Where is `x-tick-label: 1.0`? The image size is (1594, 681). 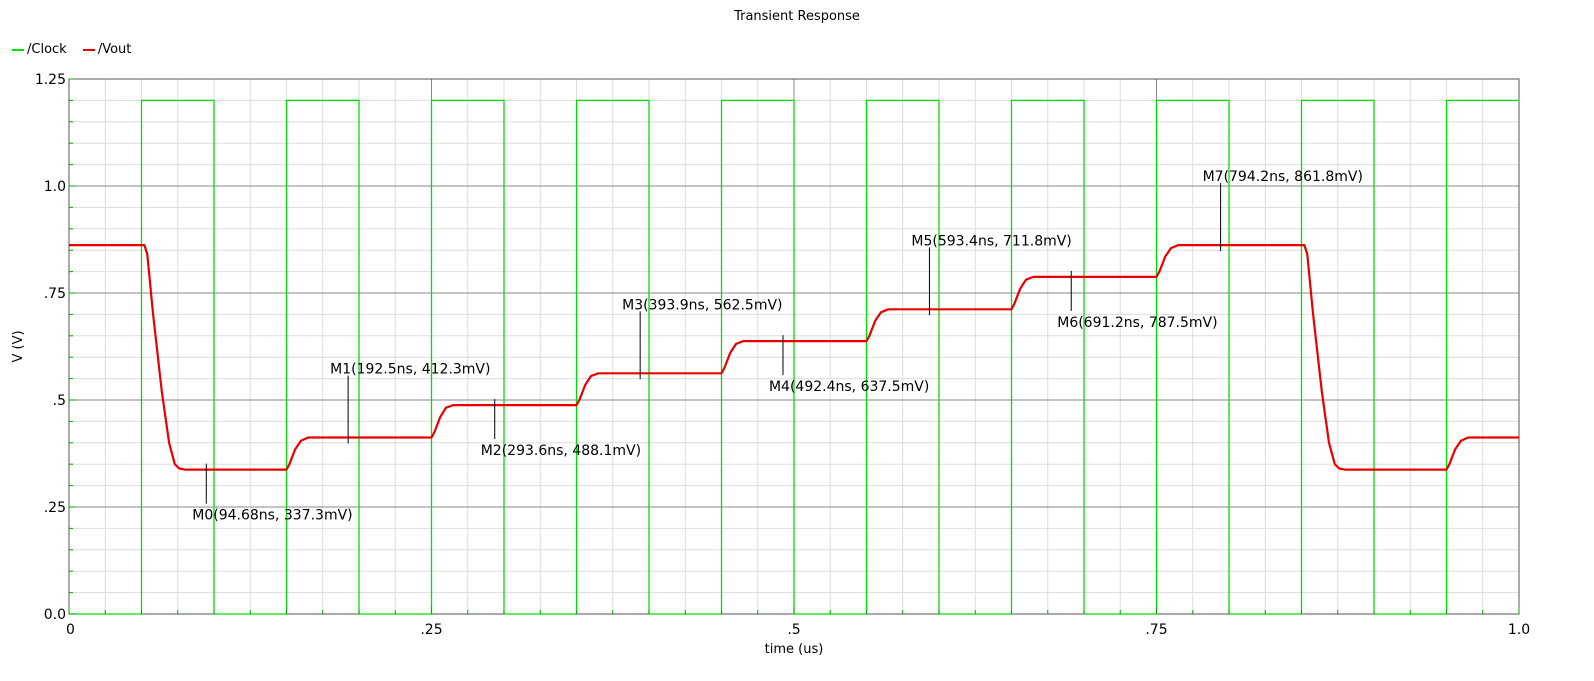 x-tick-label: 1.0 is located at coordinates (1519, 630).